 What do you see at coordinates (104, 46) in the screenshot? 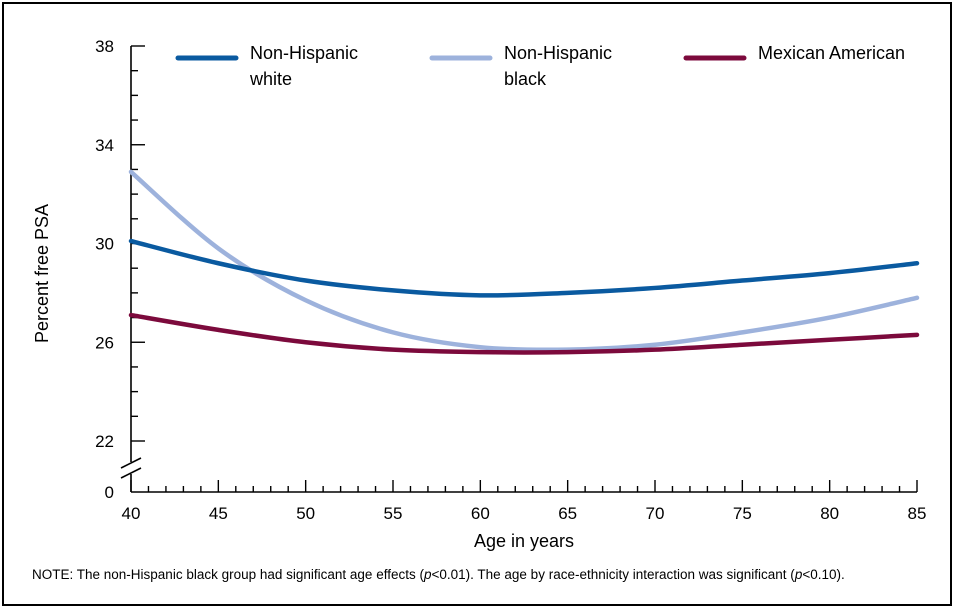
I see `y-tick-label: 38` at bounding box center [104, 46].